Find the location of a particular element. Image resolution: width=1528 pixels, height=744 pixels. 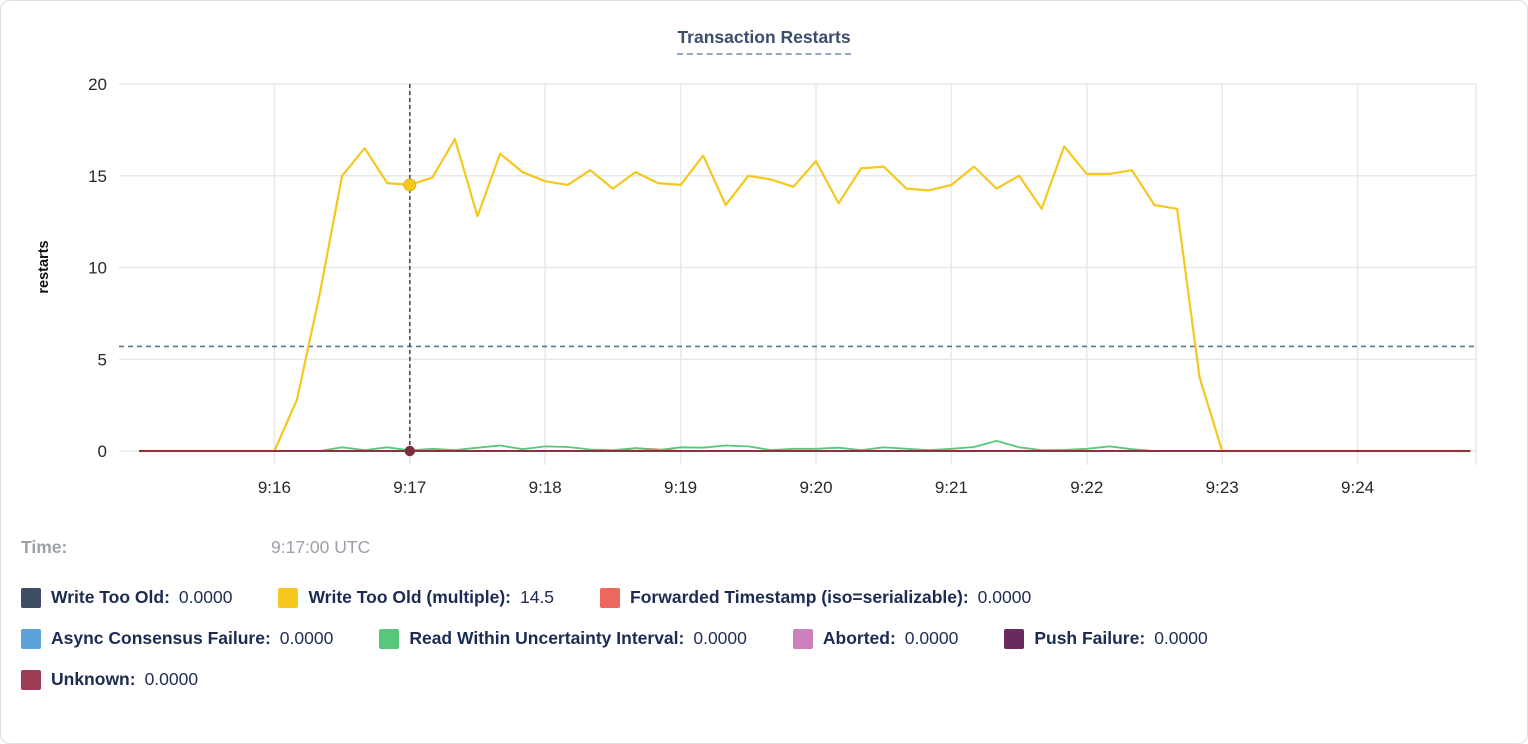

legend-item: Write Too Old: 0.0000 is located at coordinates (126, 597).